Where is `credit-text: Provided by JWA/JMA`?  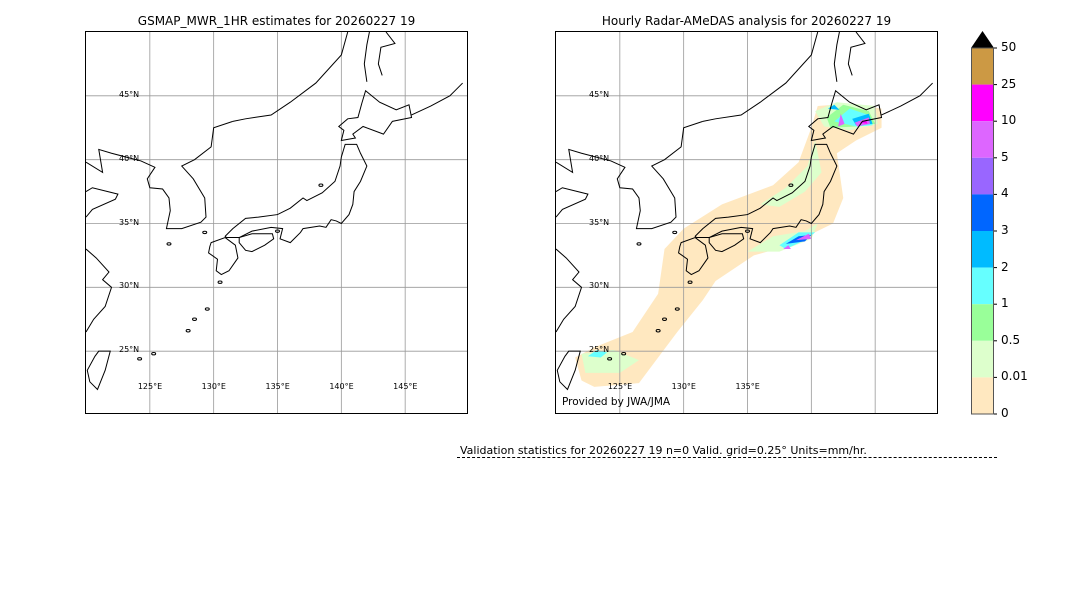 credit-text: Provided by JWA/JMA is located at coordinates (616, 402).